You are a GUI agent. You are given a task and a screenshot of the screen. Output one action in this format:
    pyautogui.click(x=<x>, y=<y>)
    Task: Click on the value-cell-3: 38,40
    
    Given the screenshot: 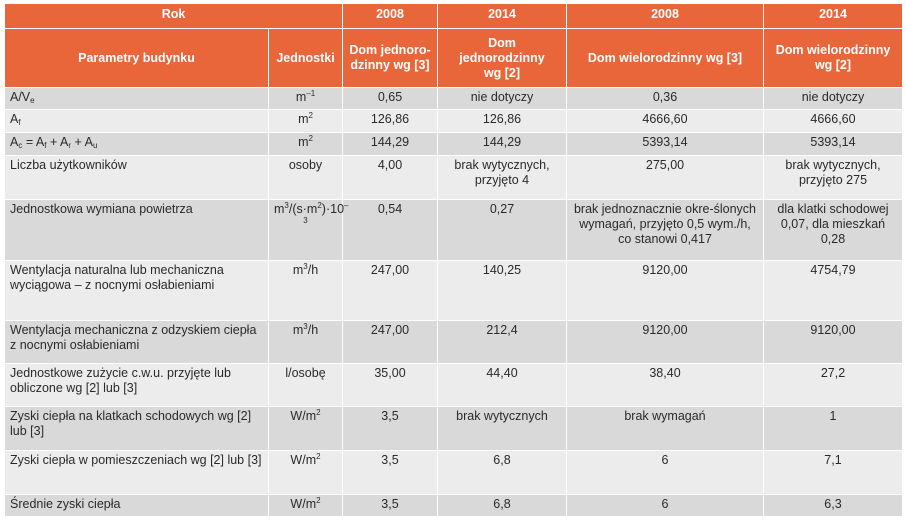 What is the action you would take?
    pyautogui.click(x=665, y=385)
    